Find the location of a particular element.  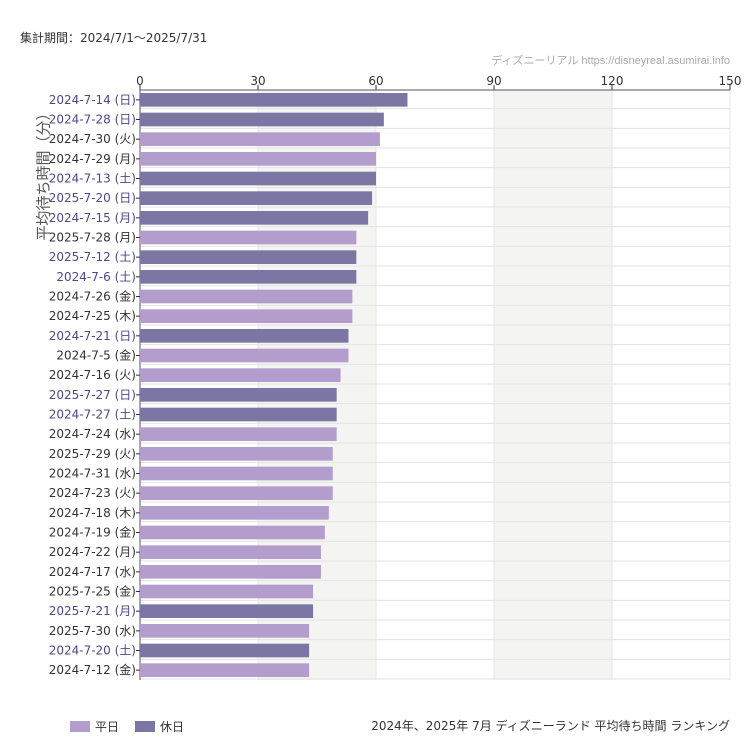

y-tick-label: 2025-7-27 (日) is located at coordinates (92, 395).